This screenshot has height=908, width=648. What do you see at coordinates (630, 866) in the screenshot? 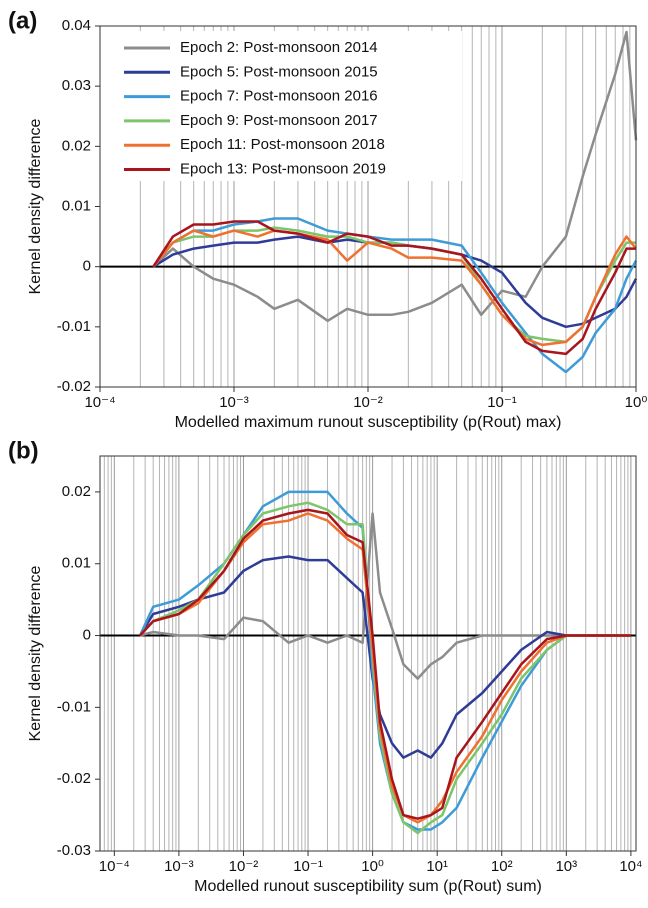
I see `x-tick-label: 10⁴` at bounding box center [630, 866].